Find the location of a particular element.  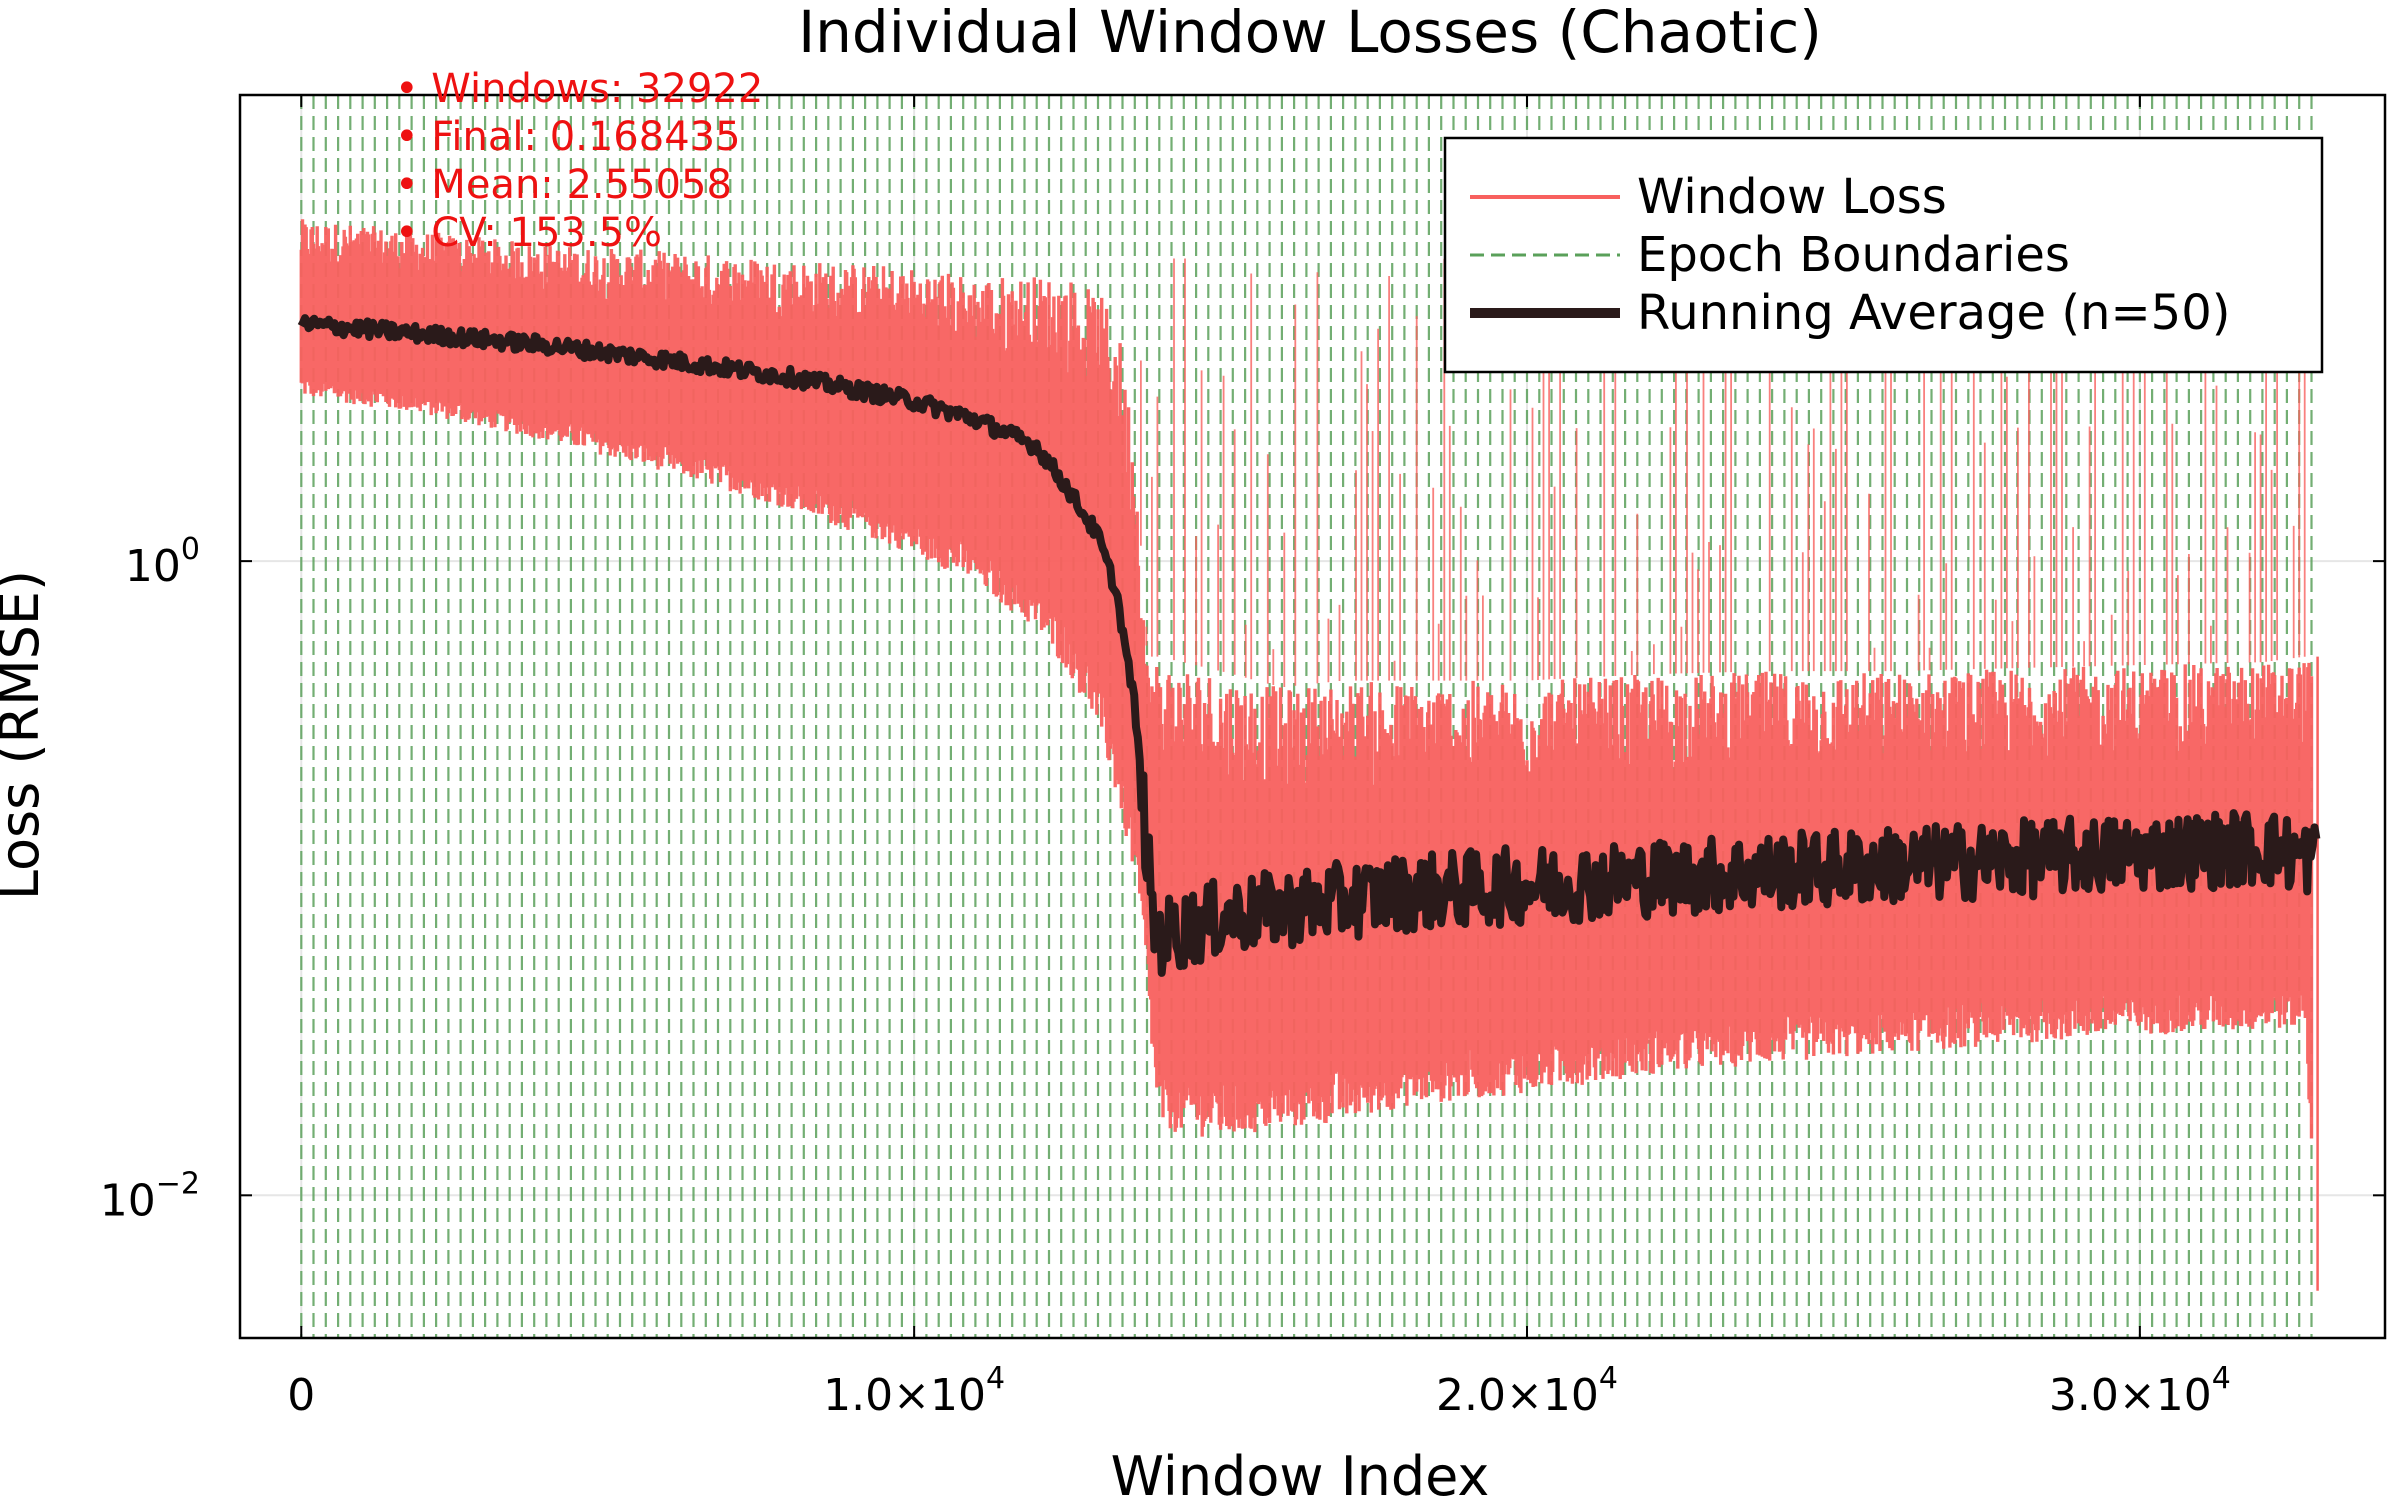

x-tick-exponent-1: 4 is located at coordinates (995, 1378).